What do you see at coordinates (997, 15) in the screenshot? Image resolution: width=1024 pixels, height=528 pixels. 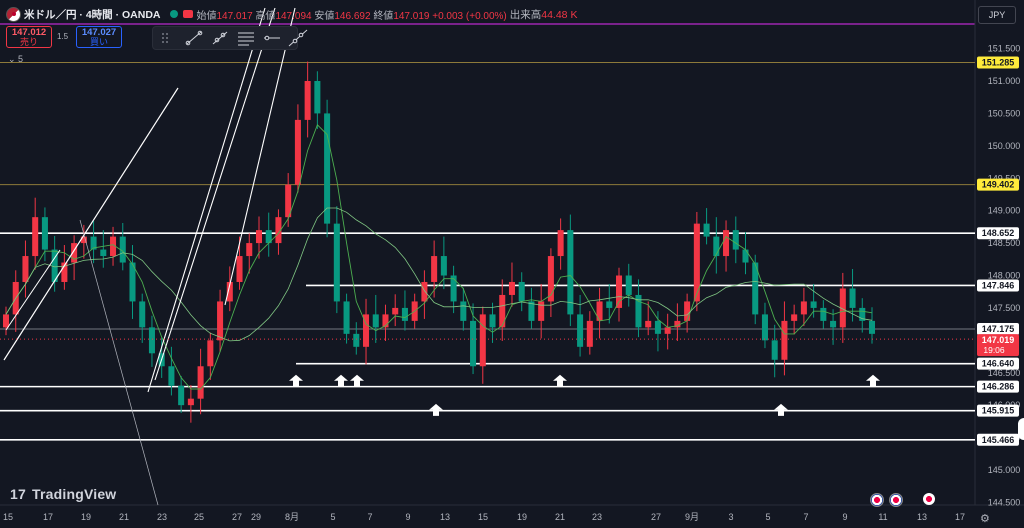 I see `currency-selector: JPY` at bounding box center [997, 15].